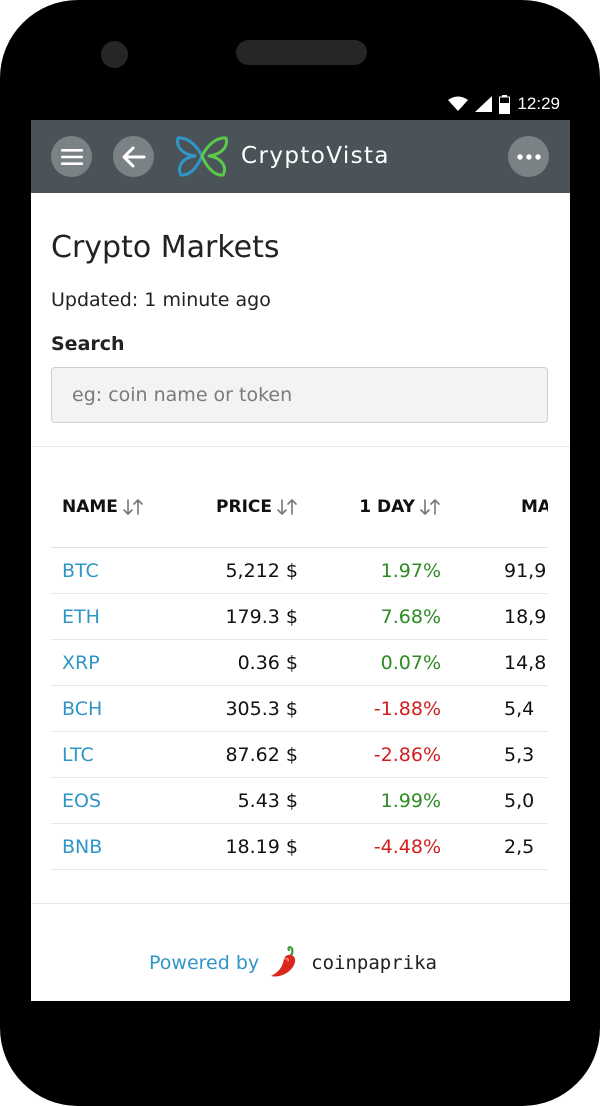 The height and width of the screenshot is (1106, 600). What do you see at coordinates (519, 847) in the screenshot?
I see `coin-market-cap: 2,5` at bounding box center [519, 847].